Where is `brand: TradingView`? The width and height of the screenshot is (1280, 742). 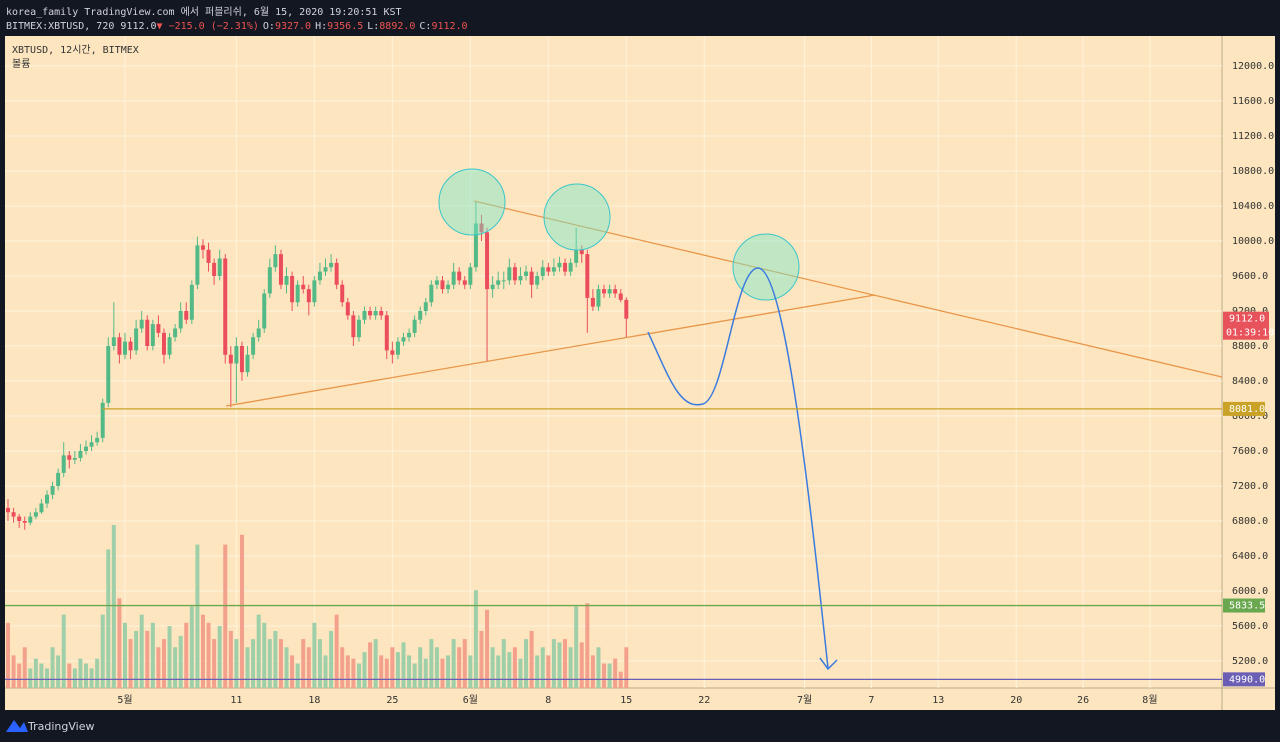 brand: TradingView is located at coordinates (60, 726).